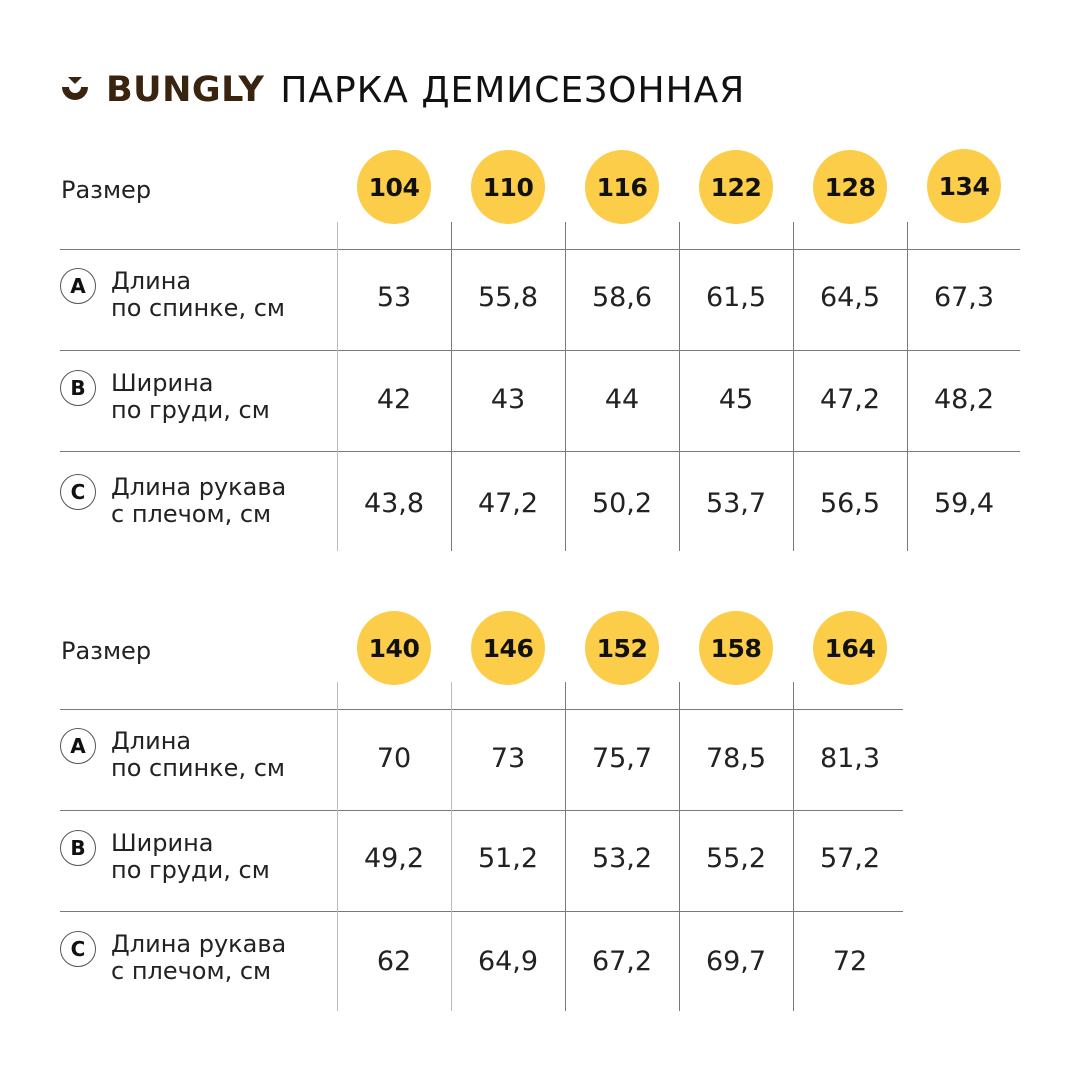  Describe the element at coordinates (508, 297) in the screenshot. I see `table-cell: 55,8` at that location.